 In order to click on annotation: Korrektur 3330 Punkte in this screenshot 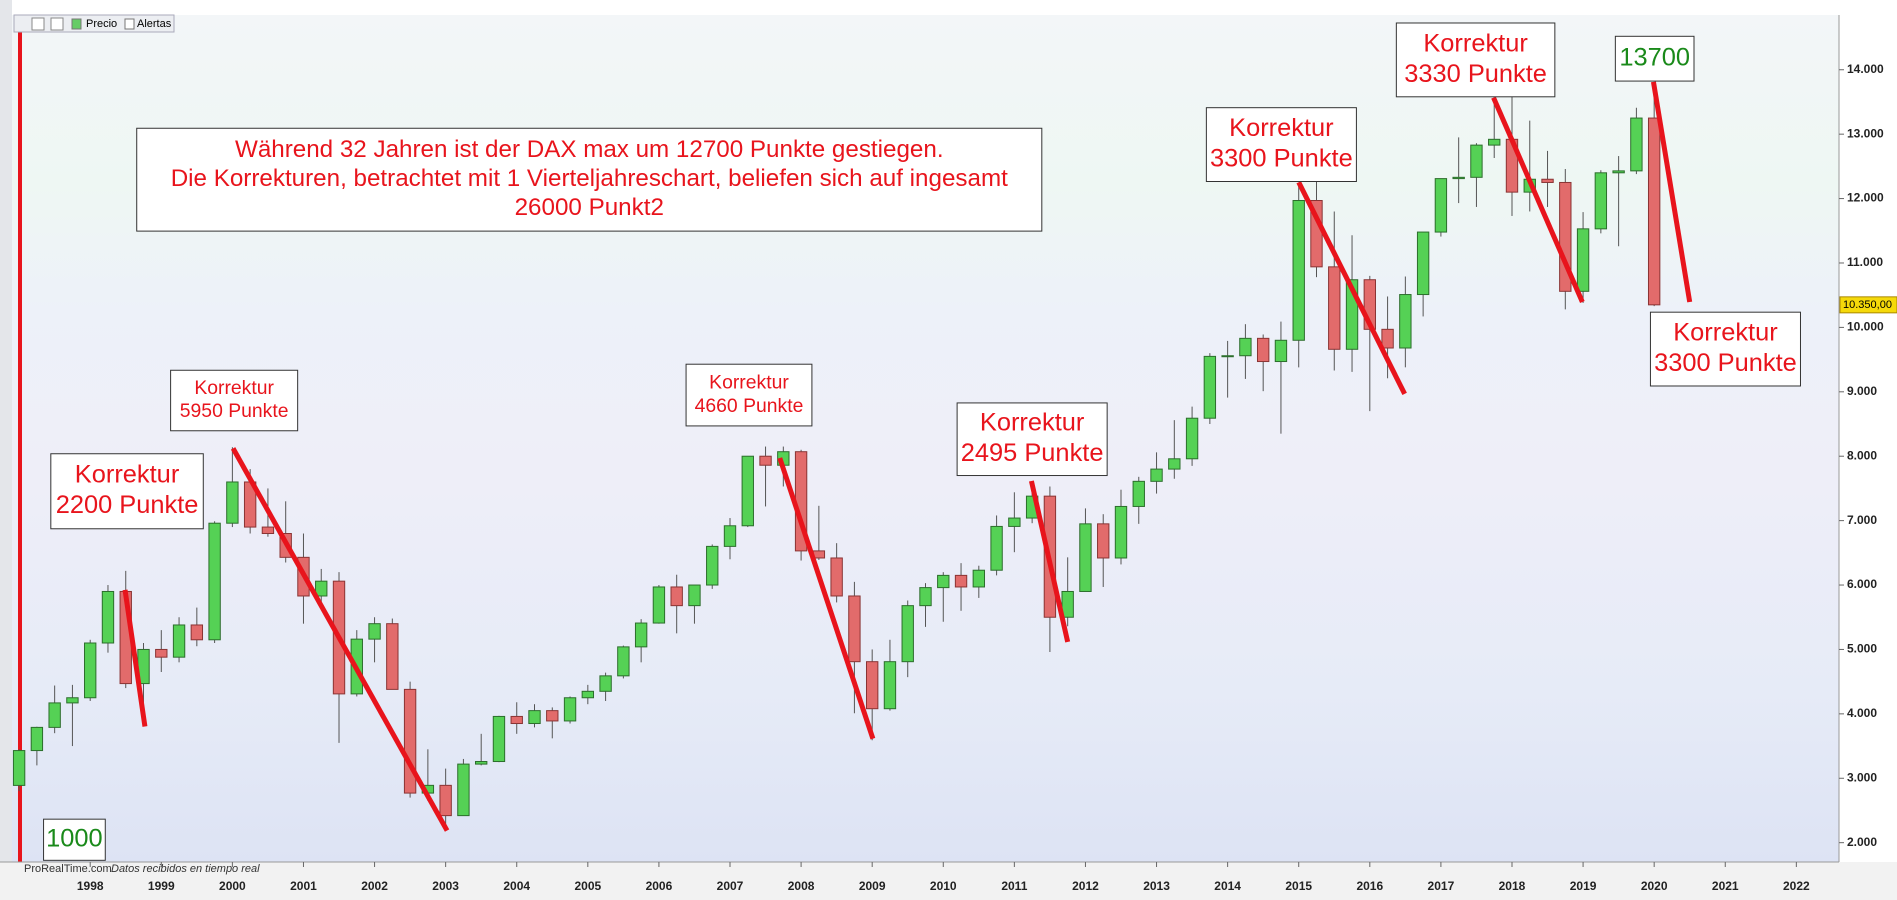, I will do `click(1475, 60)`.